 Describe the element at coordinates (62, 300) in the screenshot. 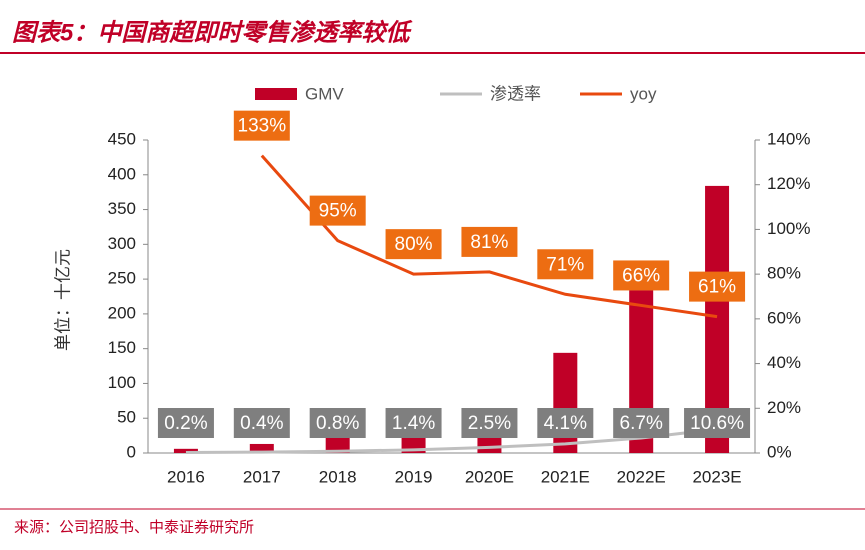

I see `y-label: 单位：十亿元` at that location.